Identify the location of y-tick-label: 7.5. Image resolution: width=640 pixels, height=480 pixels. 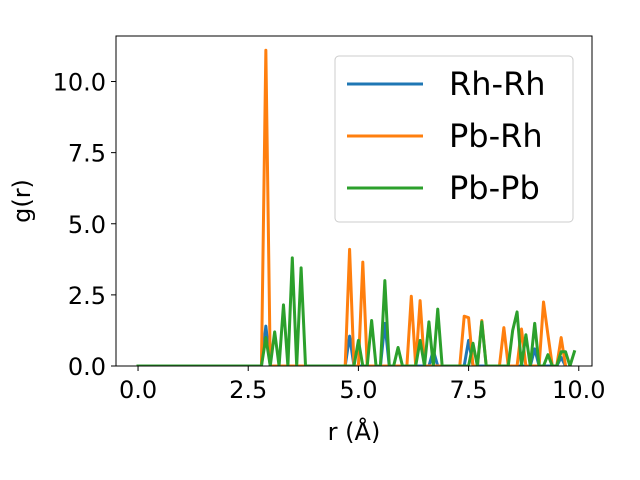
(87, 154).